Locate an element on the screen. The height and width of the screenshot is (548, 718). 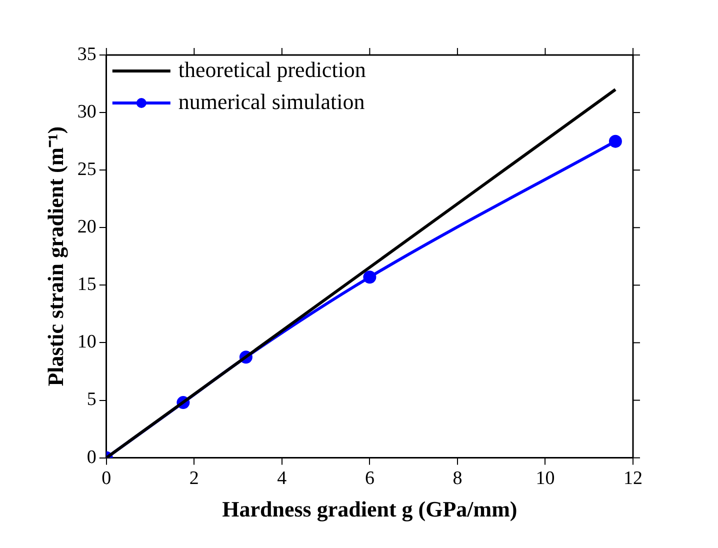
y-tick-label: 5 is located at coordinates (91, 399).